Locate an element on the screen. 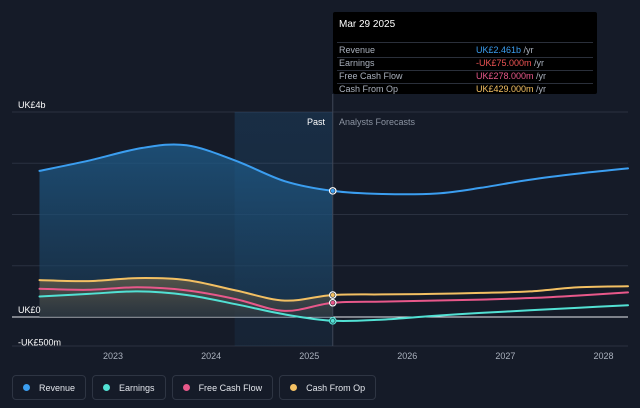  legend-item-cash-from-op: Cash From Op is located at coordinates (328, 387).